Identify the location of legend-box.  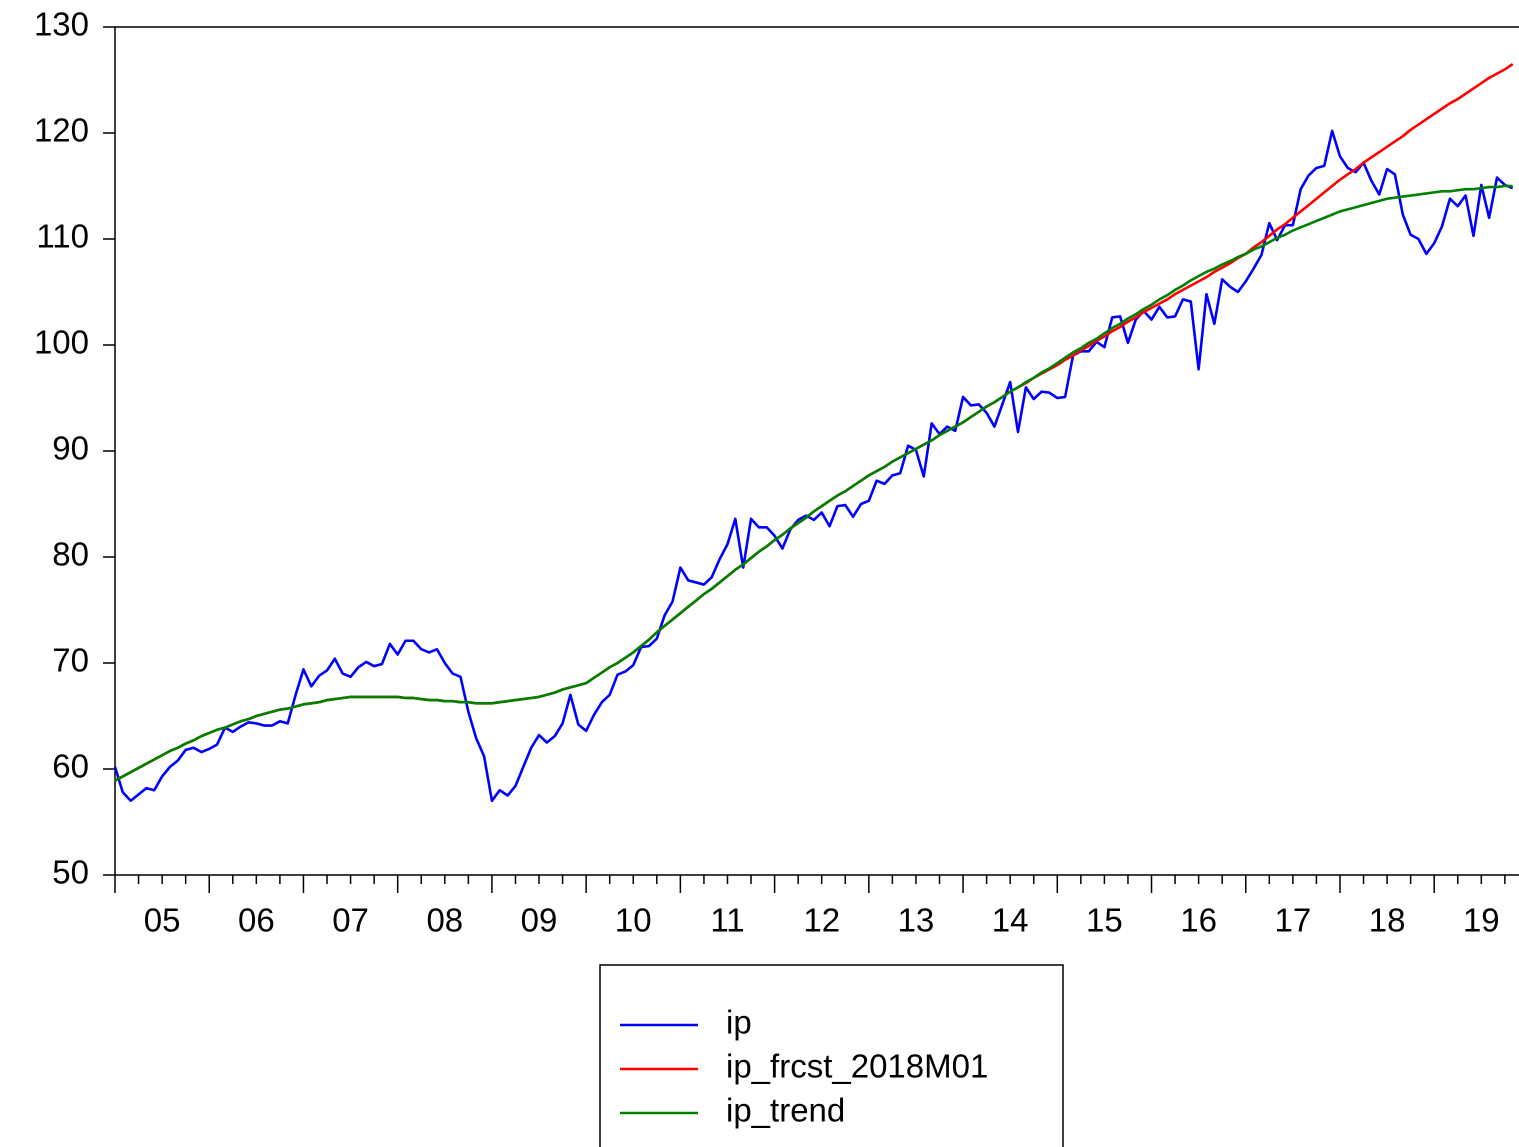
(831, 1055).